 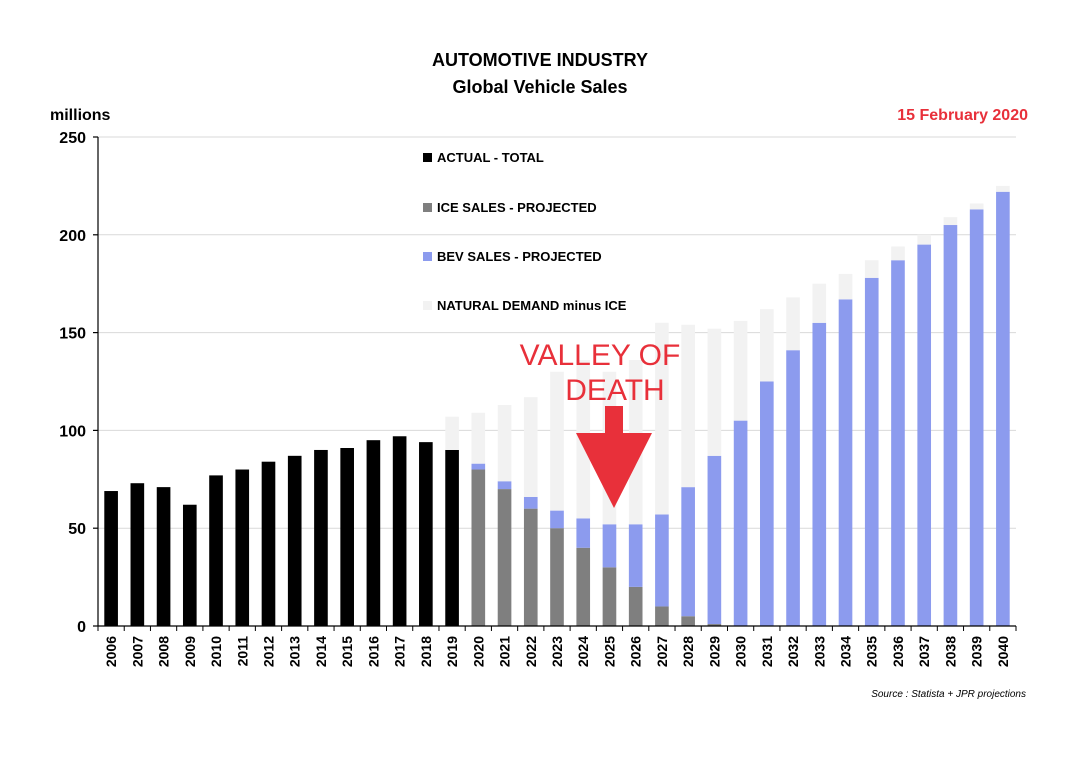 What do you see at coordinates (321, 651) in the screenshot?
I see `x-tick-label: 2014` at bounding box center [321, 651].